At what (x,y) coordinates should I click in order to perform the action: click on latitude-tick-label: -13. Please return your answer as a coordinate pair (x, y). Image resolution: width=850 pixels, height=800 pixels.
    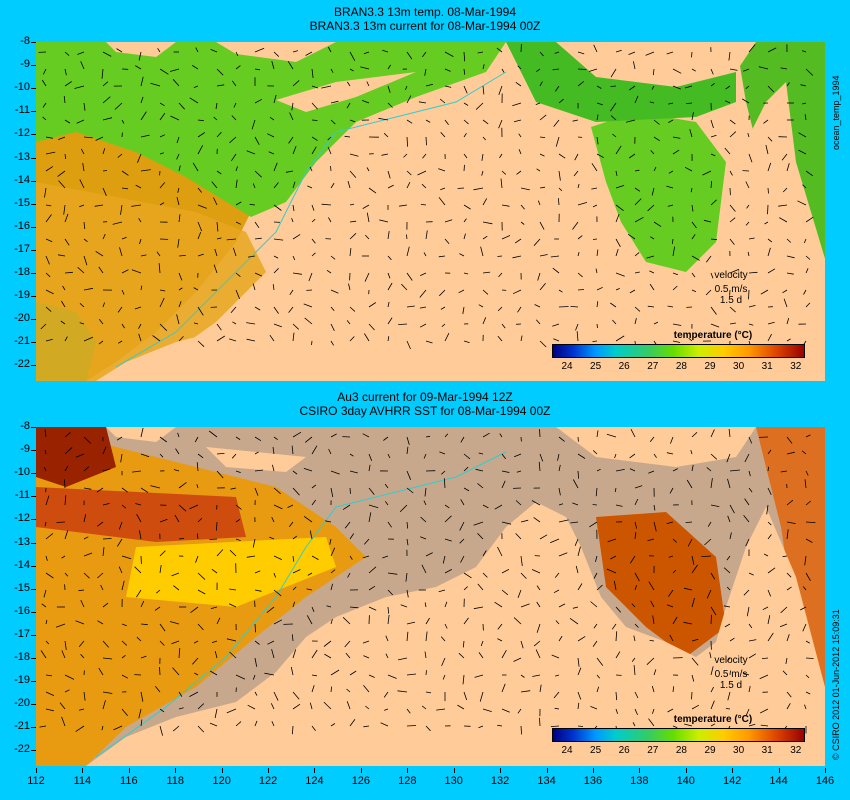
    Looking at the image, I should click on (22, 156).